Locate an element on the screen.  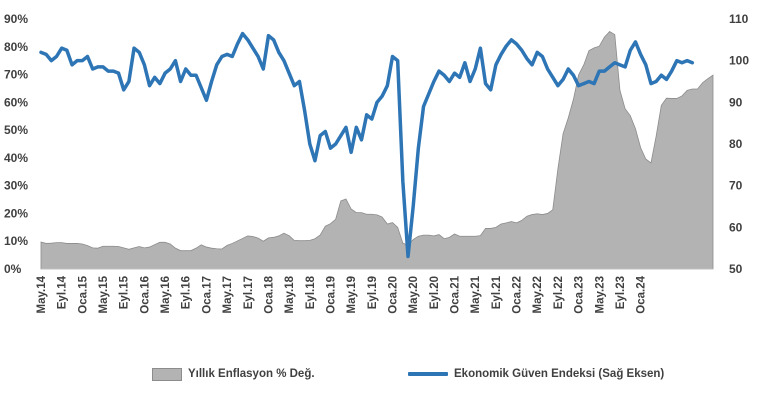
x-tick-label: May.23 is located at coordinates (600, 295).